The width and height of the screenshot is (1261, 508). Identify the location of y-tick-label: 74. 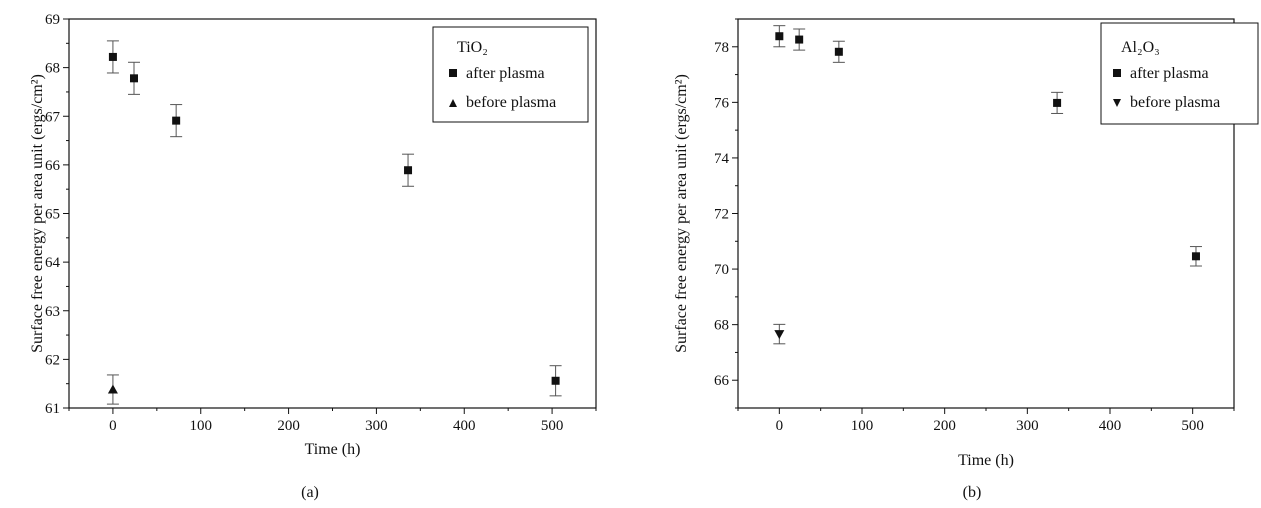
(722, 159).